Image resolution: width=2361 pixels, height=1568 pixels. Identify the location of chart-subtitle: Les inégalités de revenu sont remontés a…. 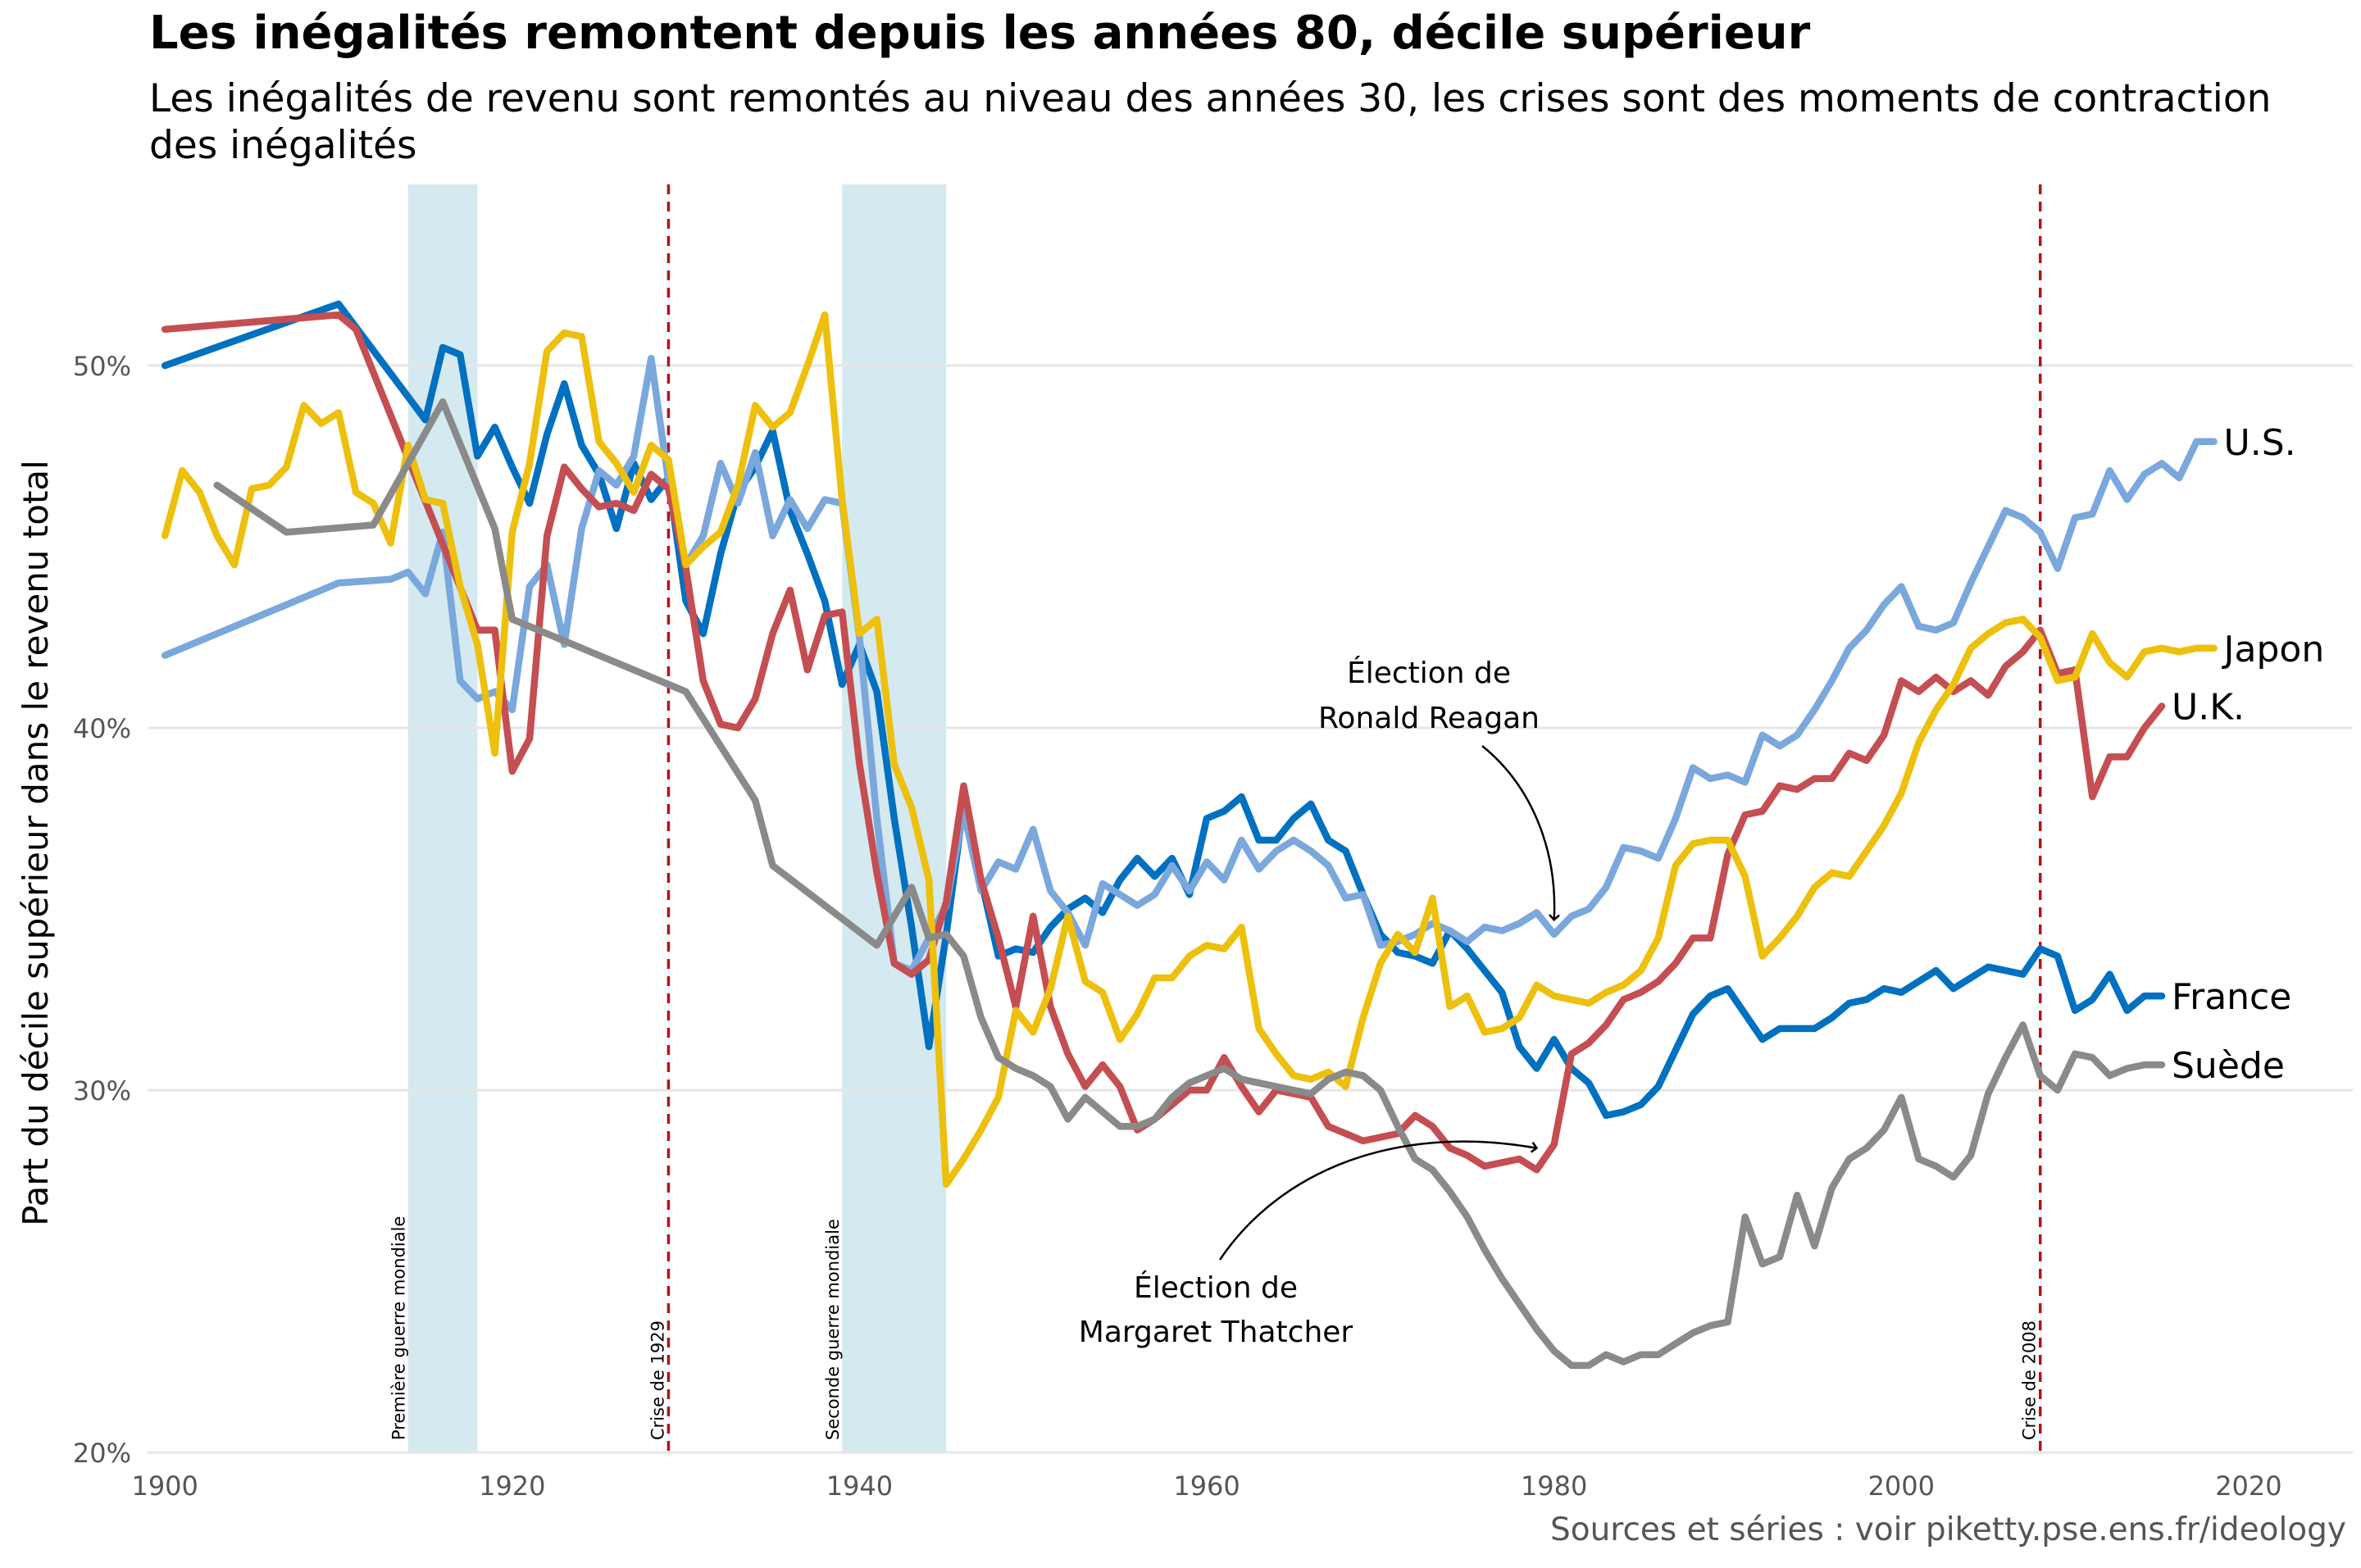
(1211, 122).